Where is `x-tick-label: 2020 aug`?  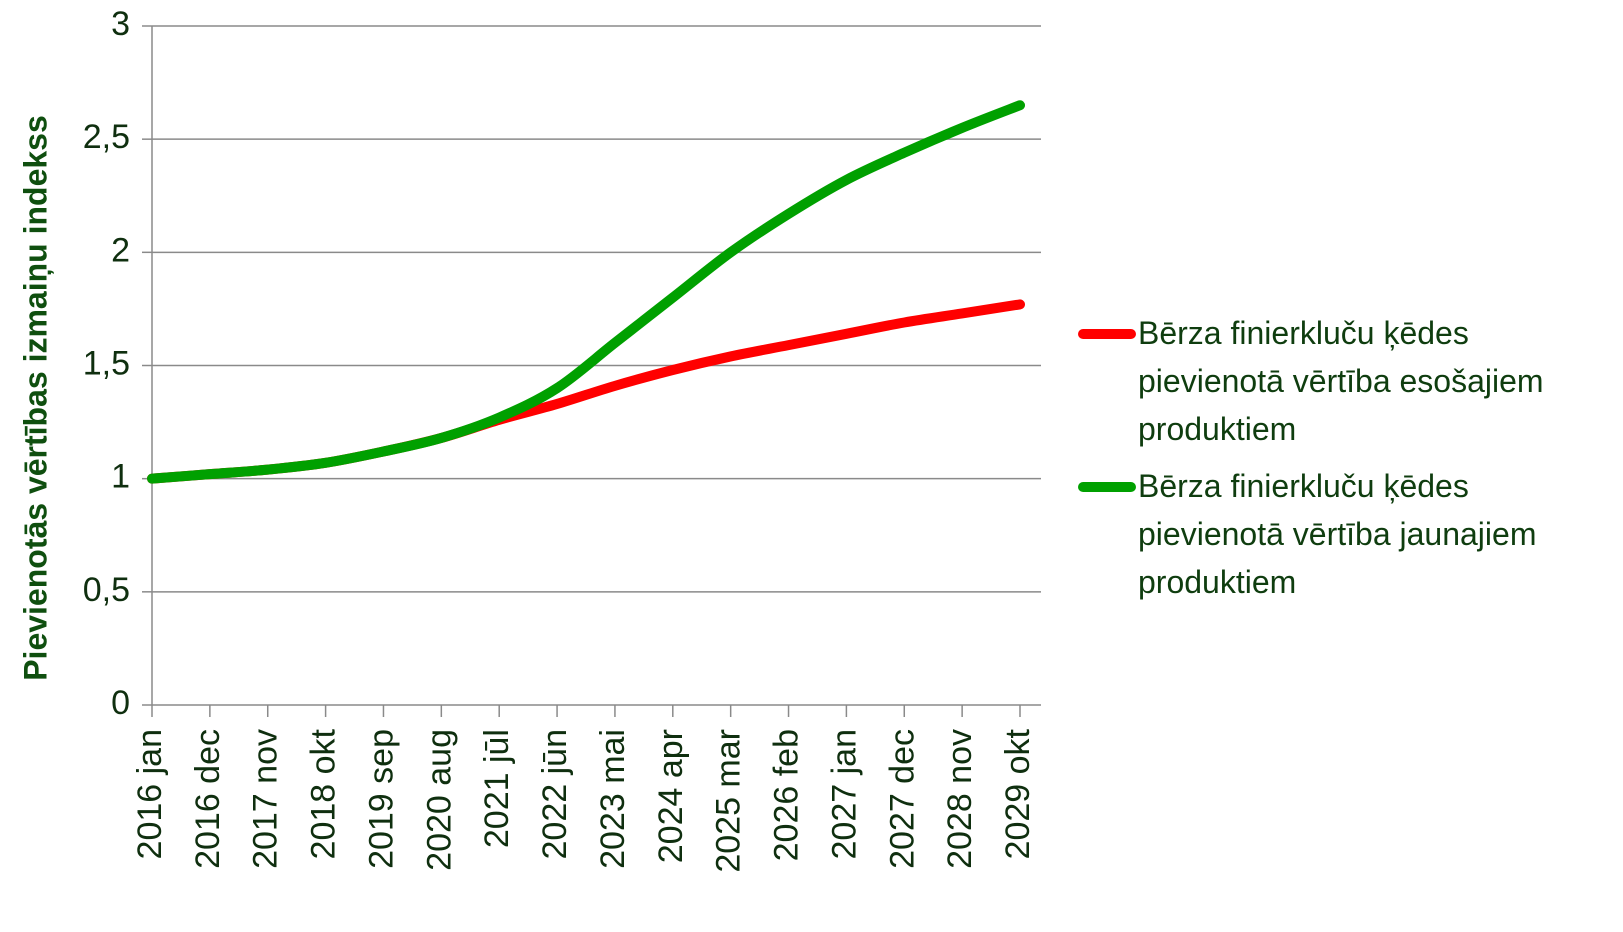 x-tick-label: 2020 aug is located at coordinates (439, 800).